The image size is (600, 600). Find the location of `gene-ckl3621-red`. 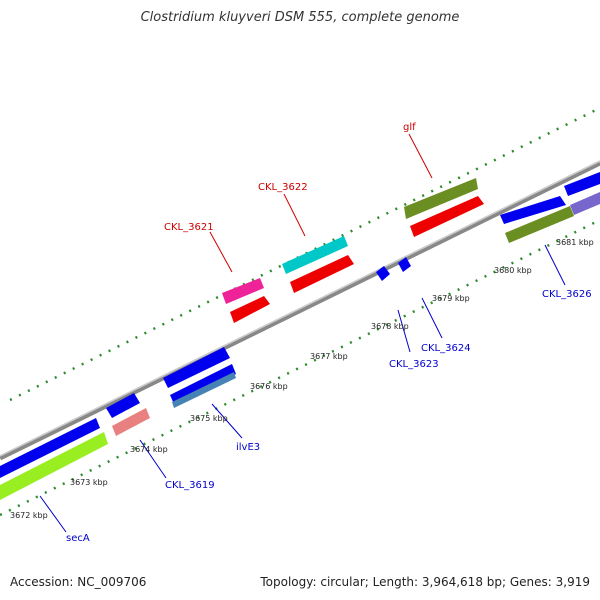

gene-ckl3621-red is located at coordinates (250, 309).